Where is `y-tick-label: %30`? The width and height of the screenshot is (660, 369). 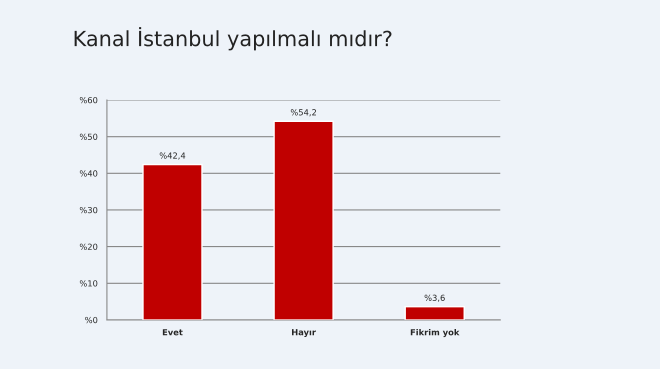
y-tick-label: %30 is located at coordinates (89, 210).